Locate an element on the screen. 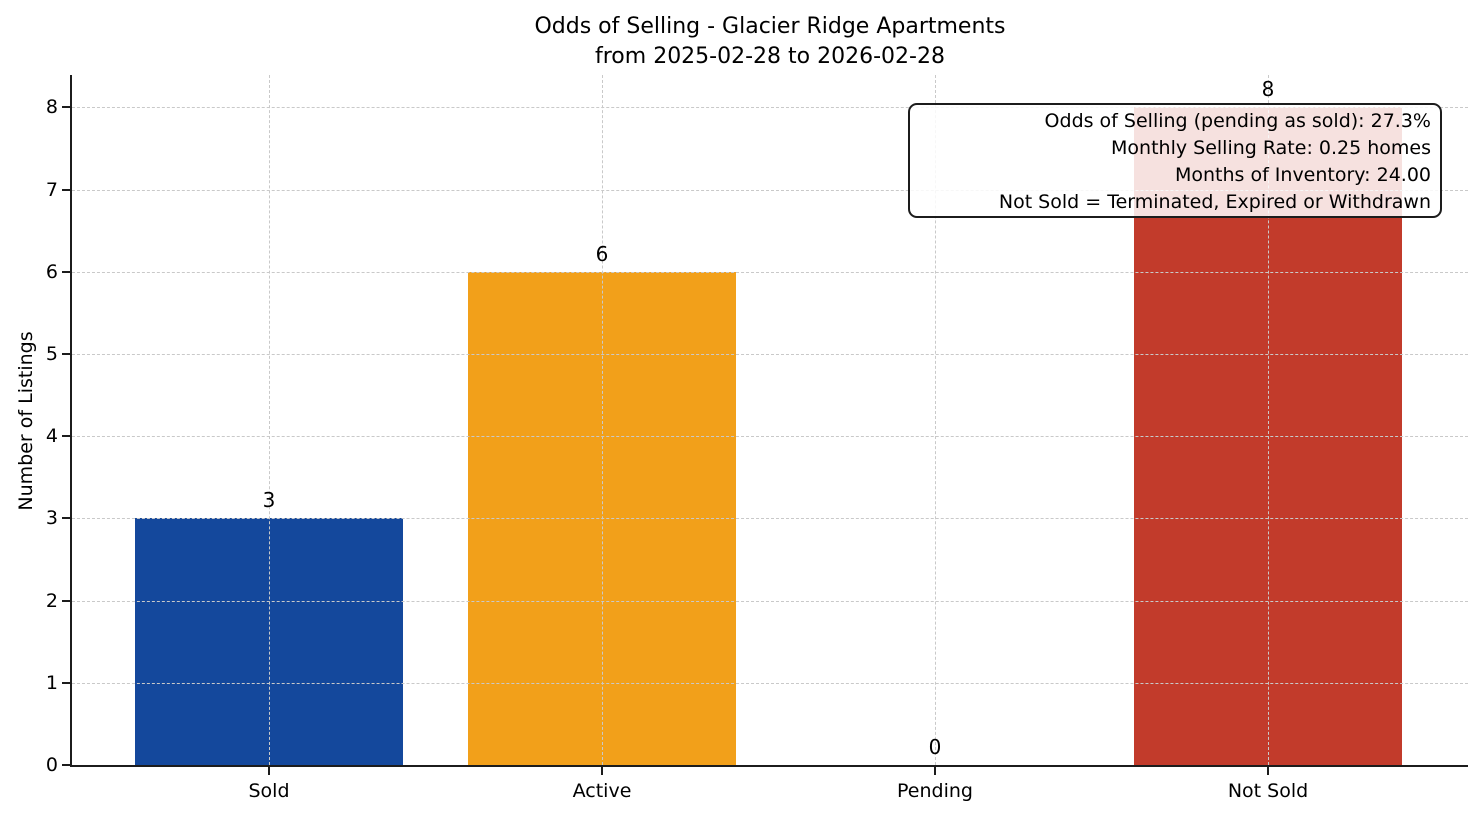 This screenshot has width=1481, height=816. y-tick-label: 5 is located at coordinates (51, 354).